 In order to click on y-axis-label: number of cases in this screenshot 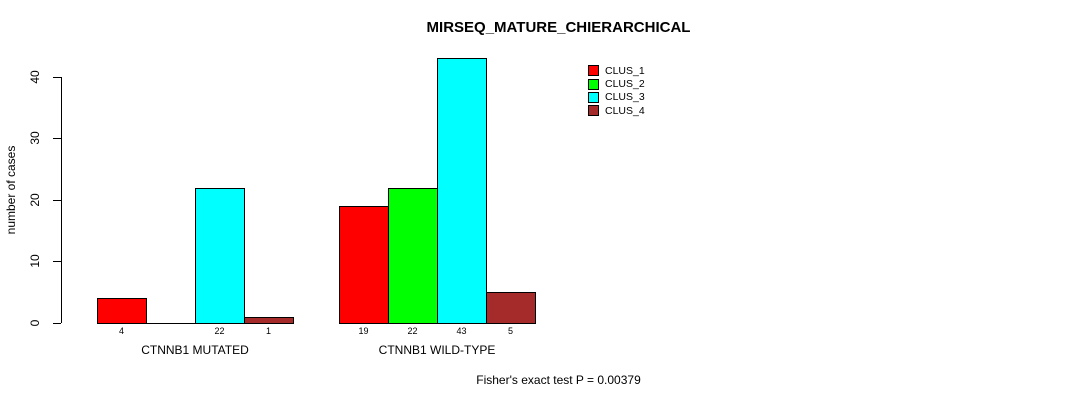, I will do `click(11, 190)`.